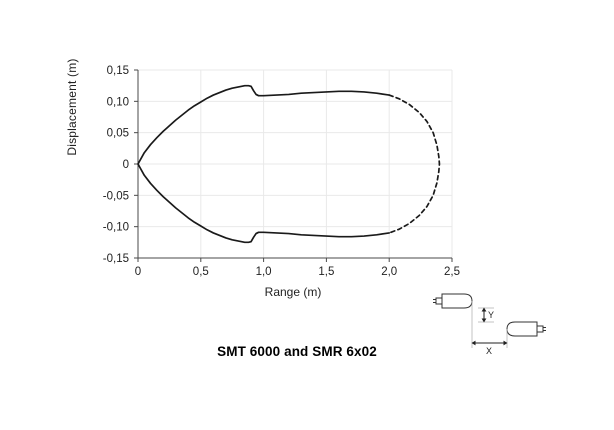  Describe the element at coordinates (116, 259) in the screenshot. I see `svg-text: -0,15` at that location.